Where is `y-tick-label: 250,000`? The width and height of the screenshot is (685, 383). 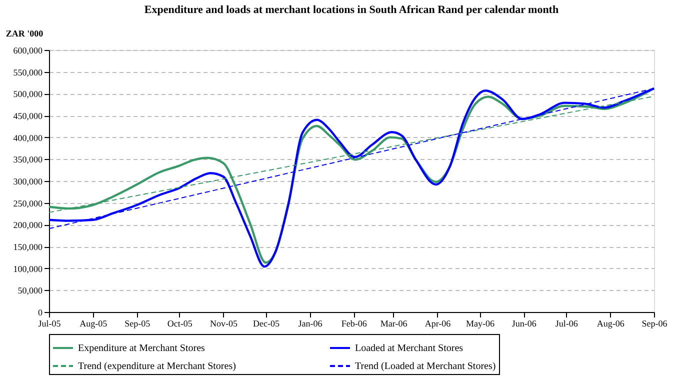
y-tick-label: 250,000 is located at coordinates (28, 203).